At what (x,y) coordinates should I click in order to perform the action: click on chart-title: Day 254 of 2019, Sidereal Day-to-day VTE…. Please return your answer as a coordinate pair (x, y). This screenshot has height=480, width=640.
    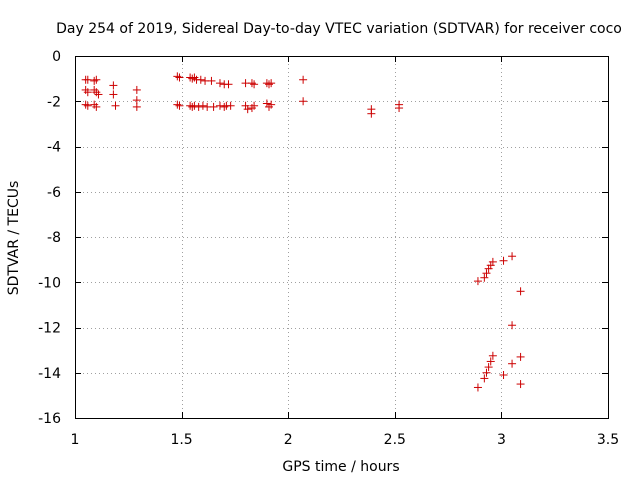
    Looking at the image, I should click on (339, 29).